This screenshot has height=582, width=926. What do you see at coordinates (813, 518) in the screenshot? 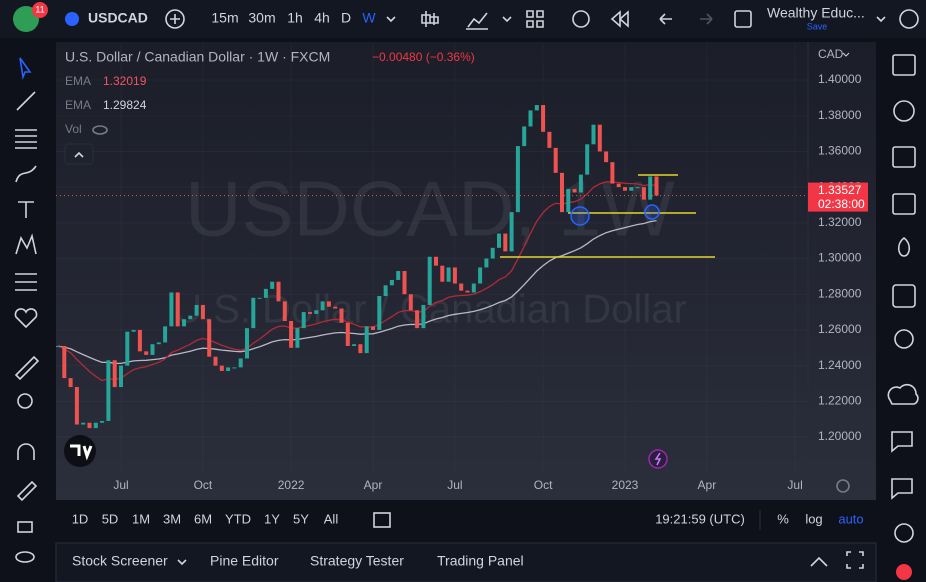
I see `log-toggle: log` at bounding box center [813, 518].